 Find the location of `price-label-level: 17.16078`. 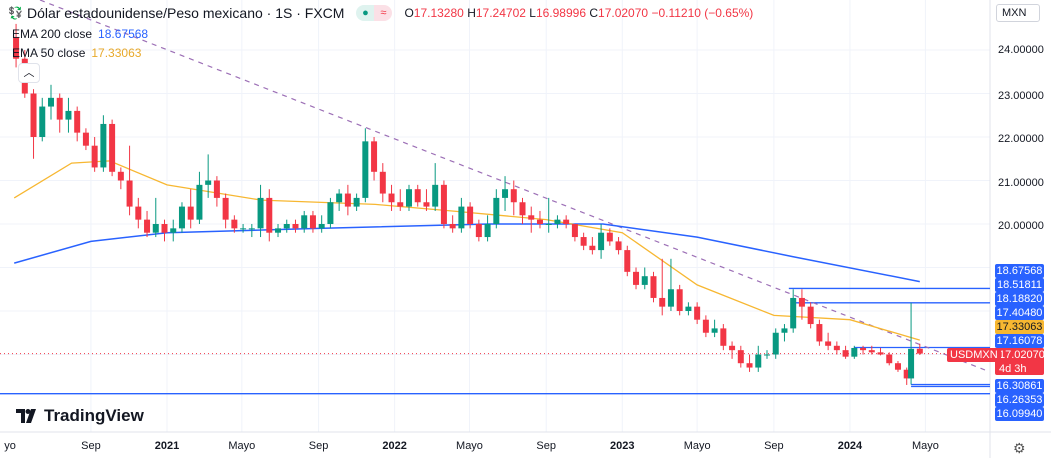

price-label-level: 17.16078 is located at coordinates (1019, 341).